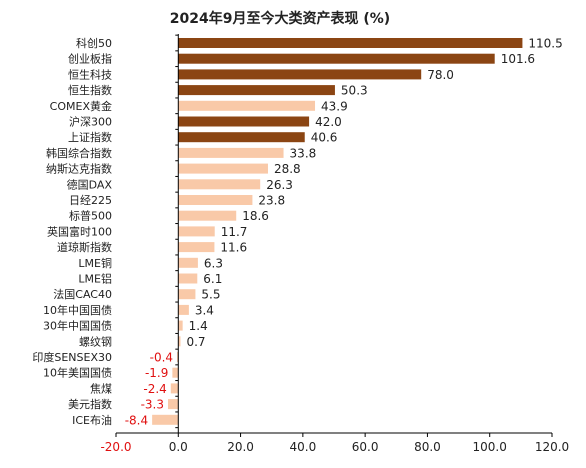 This screenshot has height=468, width=586. I want to click on category-label: 德国DAX, so click(90, 184).